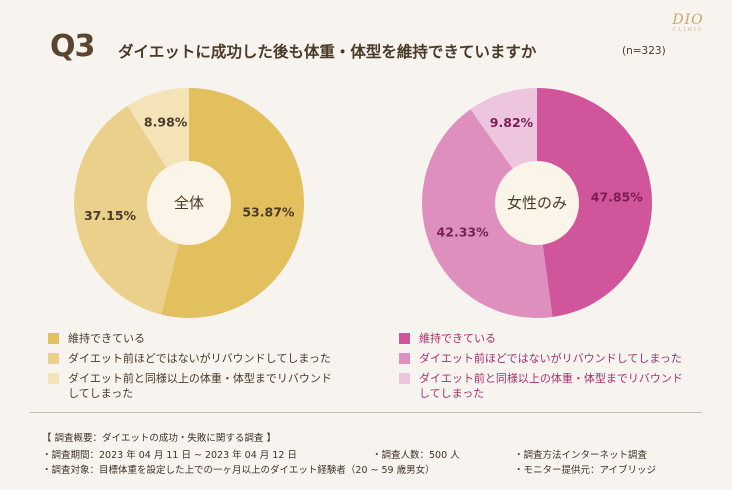 Image resolution: width=732 pixels, height=490 pixels. Describe the element at coordinates (688, 30) in the screenshot. I see `logo-sub: CLINIC` at that location.